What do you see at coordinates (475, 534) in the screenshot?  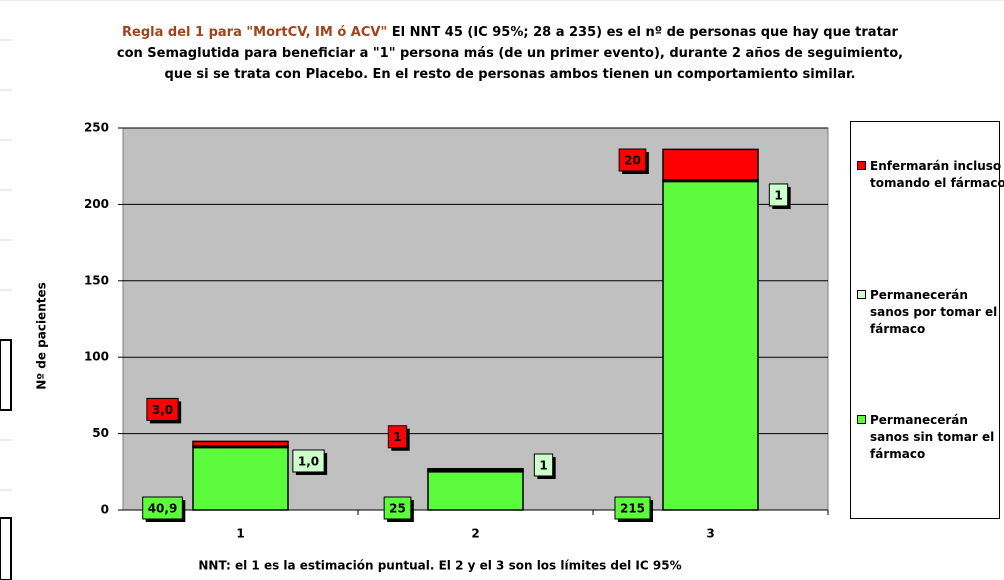 I see `x-tick-label: 2` at bounding box center [475, 534].